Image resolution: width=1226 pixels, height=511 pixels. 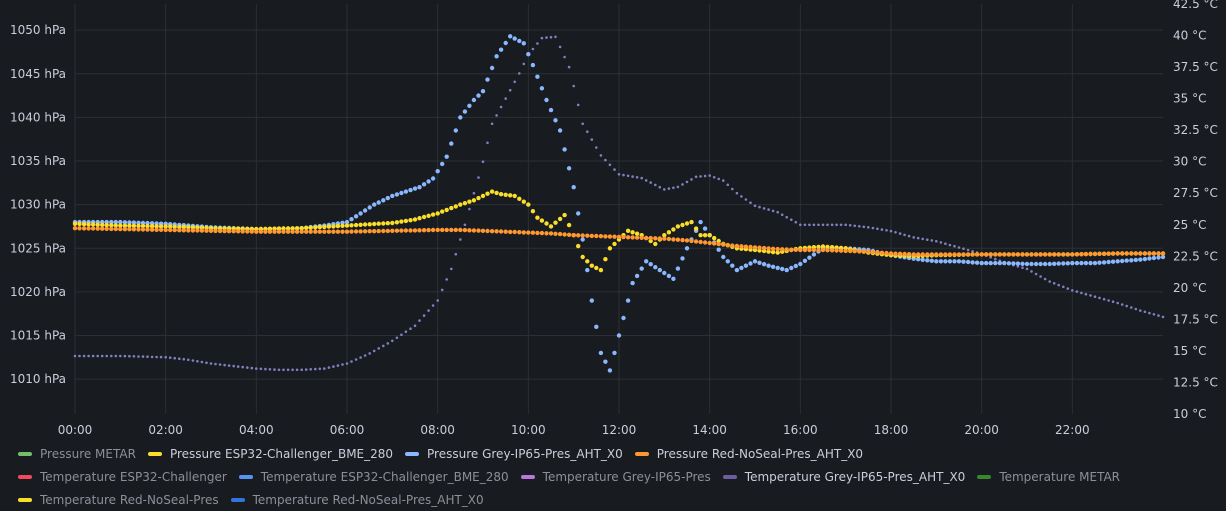 I want to click on legend-item: Temperature METAR, so click(x=1048, y=477).